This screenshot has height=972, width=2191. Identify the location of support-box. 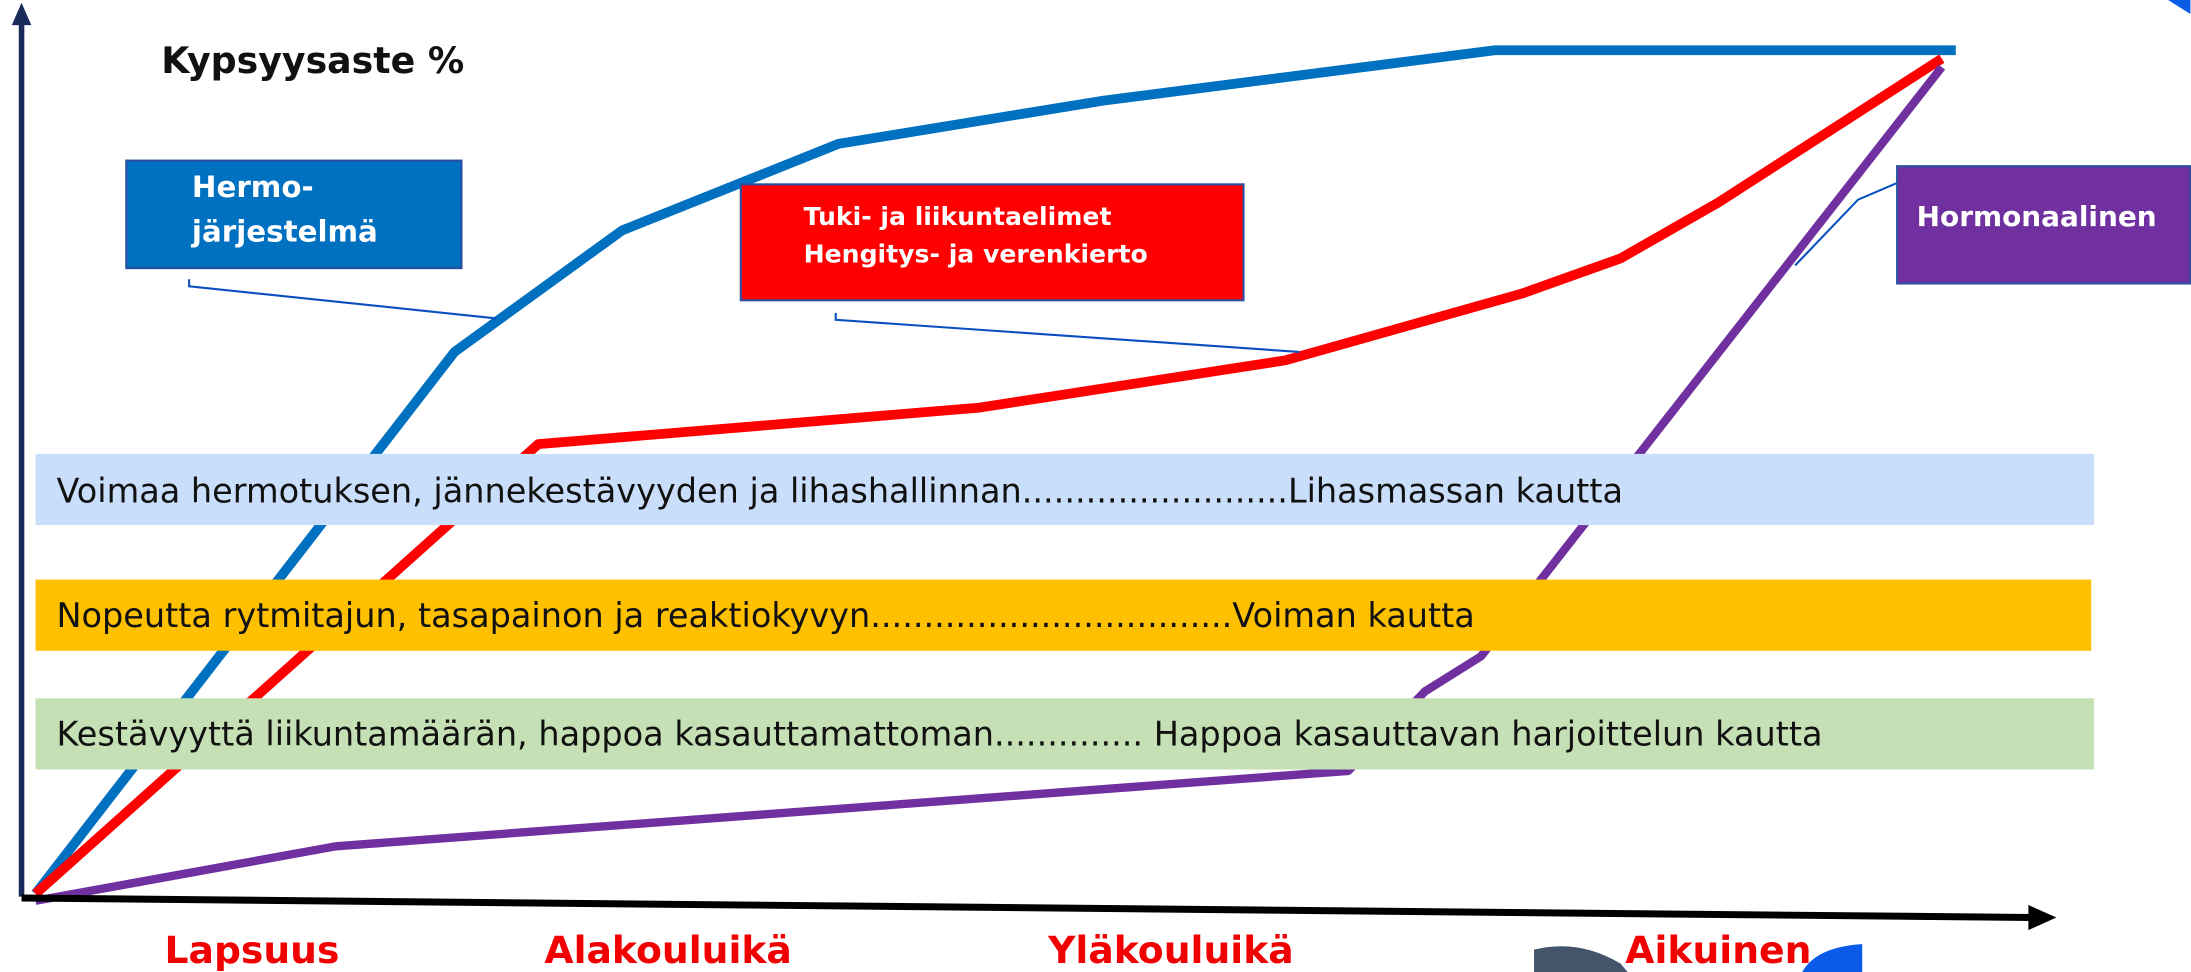
(992, 242).